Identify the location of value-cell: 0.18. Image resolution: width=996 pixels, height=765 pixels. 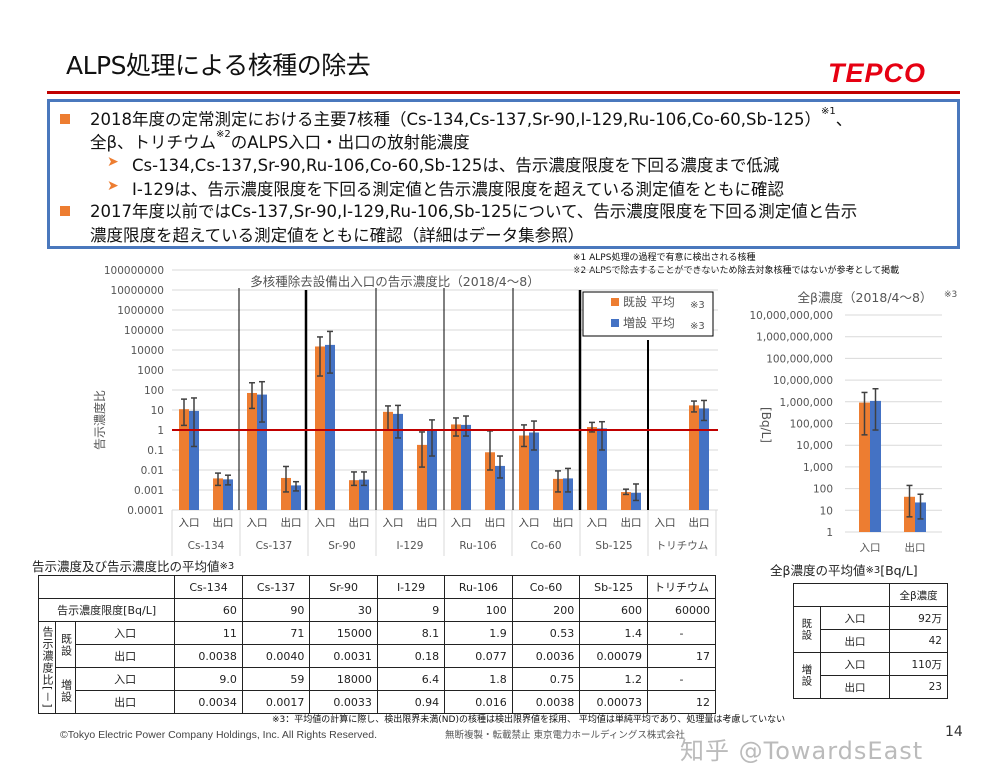
(411, 656).